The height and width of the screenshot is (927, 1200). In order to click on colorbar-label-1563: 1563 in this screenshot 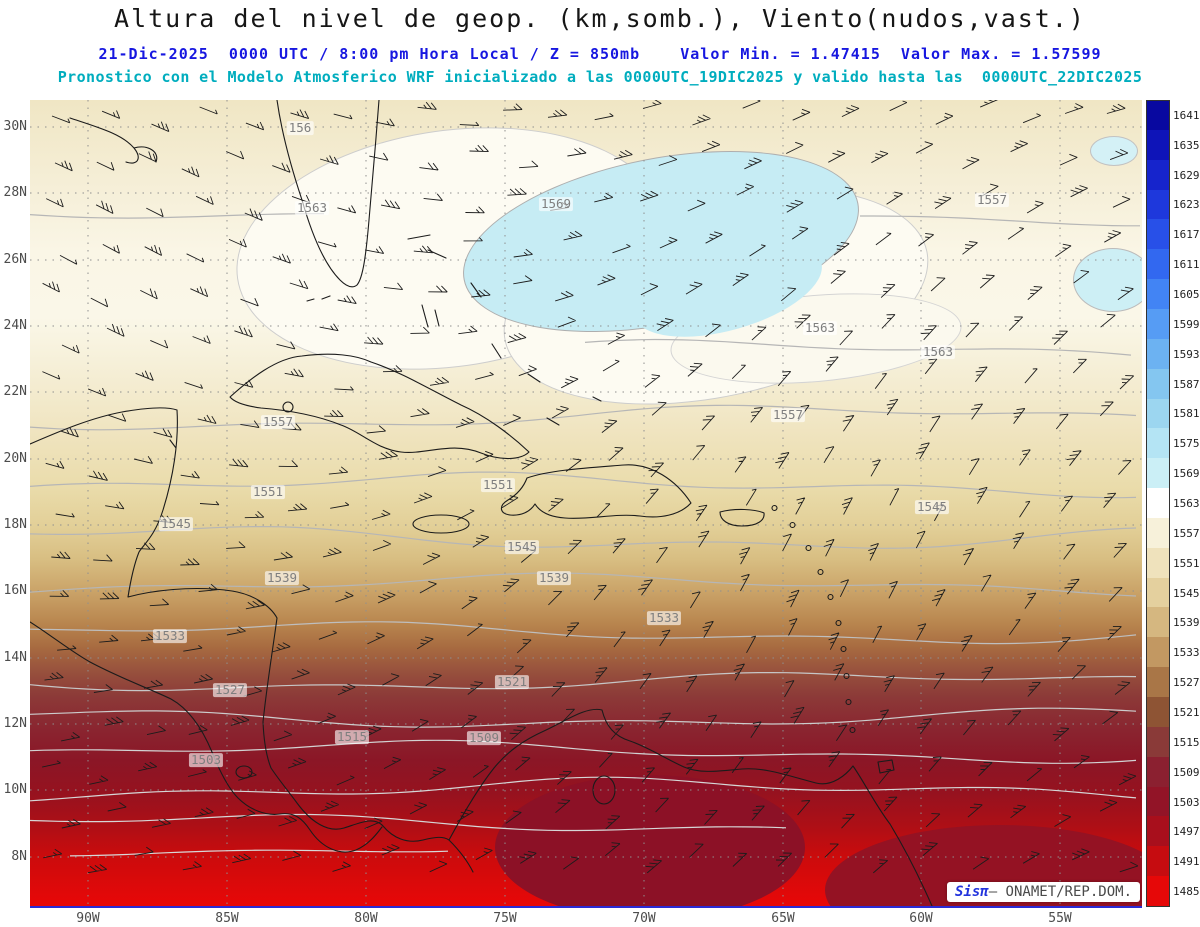, I will do `click(1186, 503)`.